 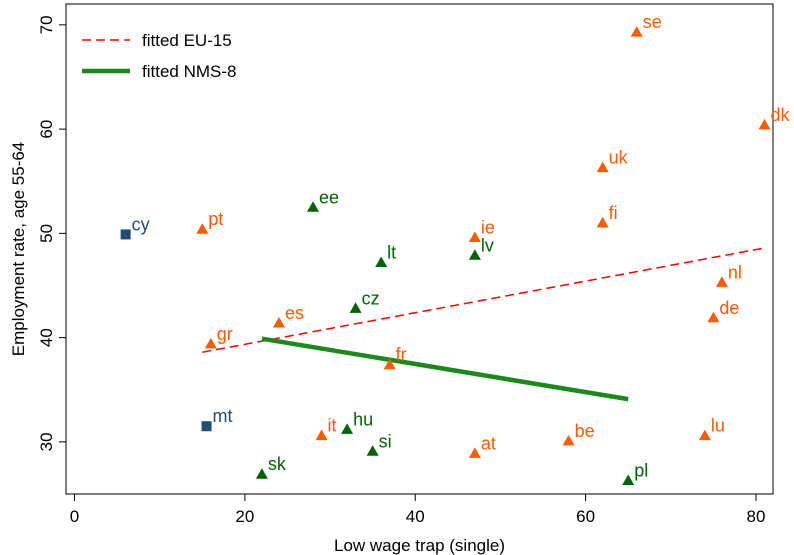 What do you see at coordinates (277, 464) in the screenshot?
I see `point-label-sk: sk` at bounding box center [277, 464].